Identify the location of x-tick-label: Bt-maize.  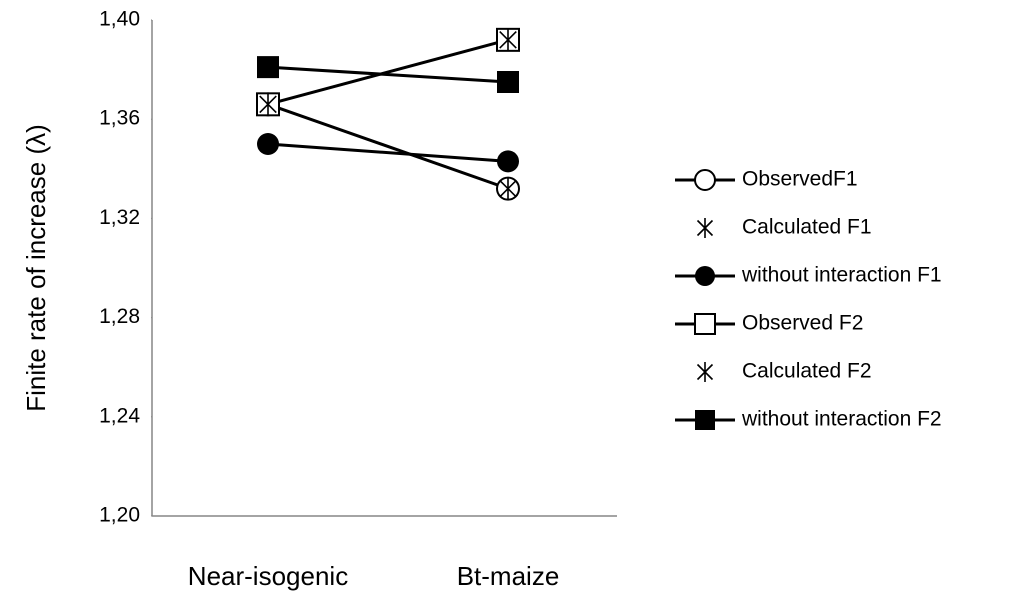
(508, 576).